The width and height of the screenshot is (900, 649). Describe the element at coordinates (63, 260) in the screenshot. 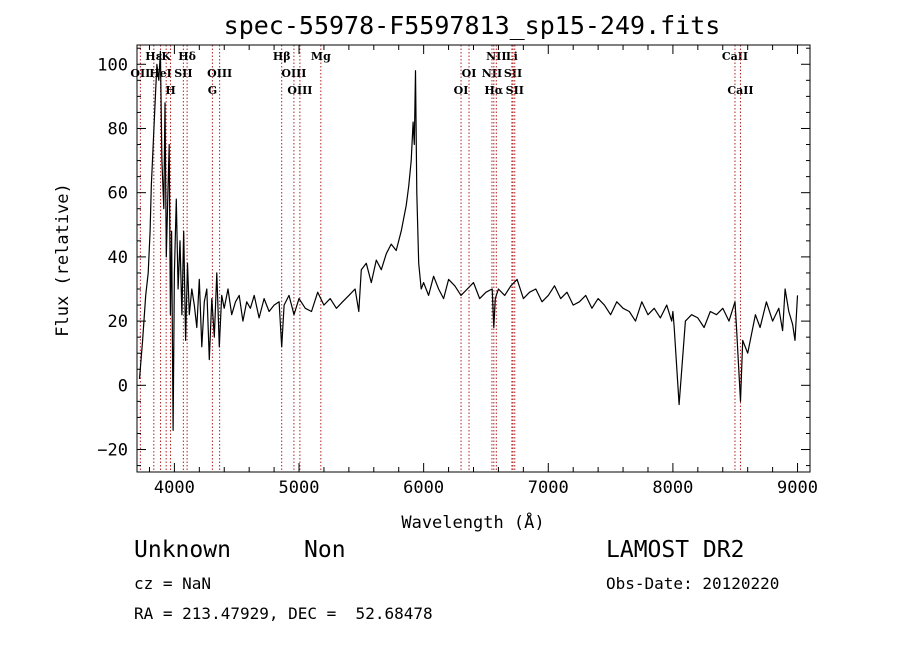

I see `y-axis-label: Flux (relative)` at that location.